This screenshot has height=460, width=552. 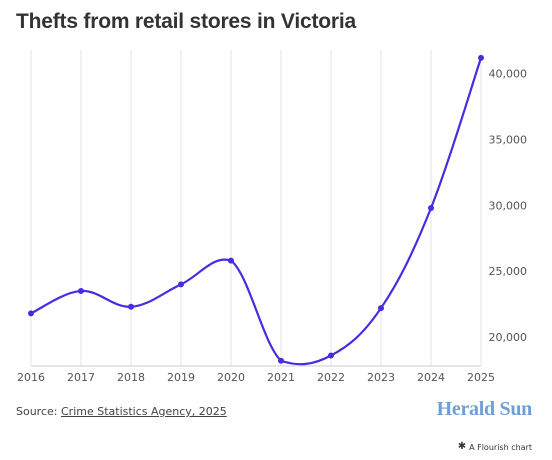 I want to click on source-prefix: Source:, so click(x=38, y=411).